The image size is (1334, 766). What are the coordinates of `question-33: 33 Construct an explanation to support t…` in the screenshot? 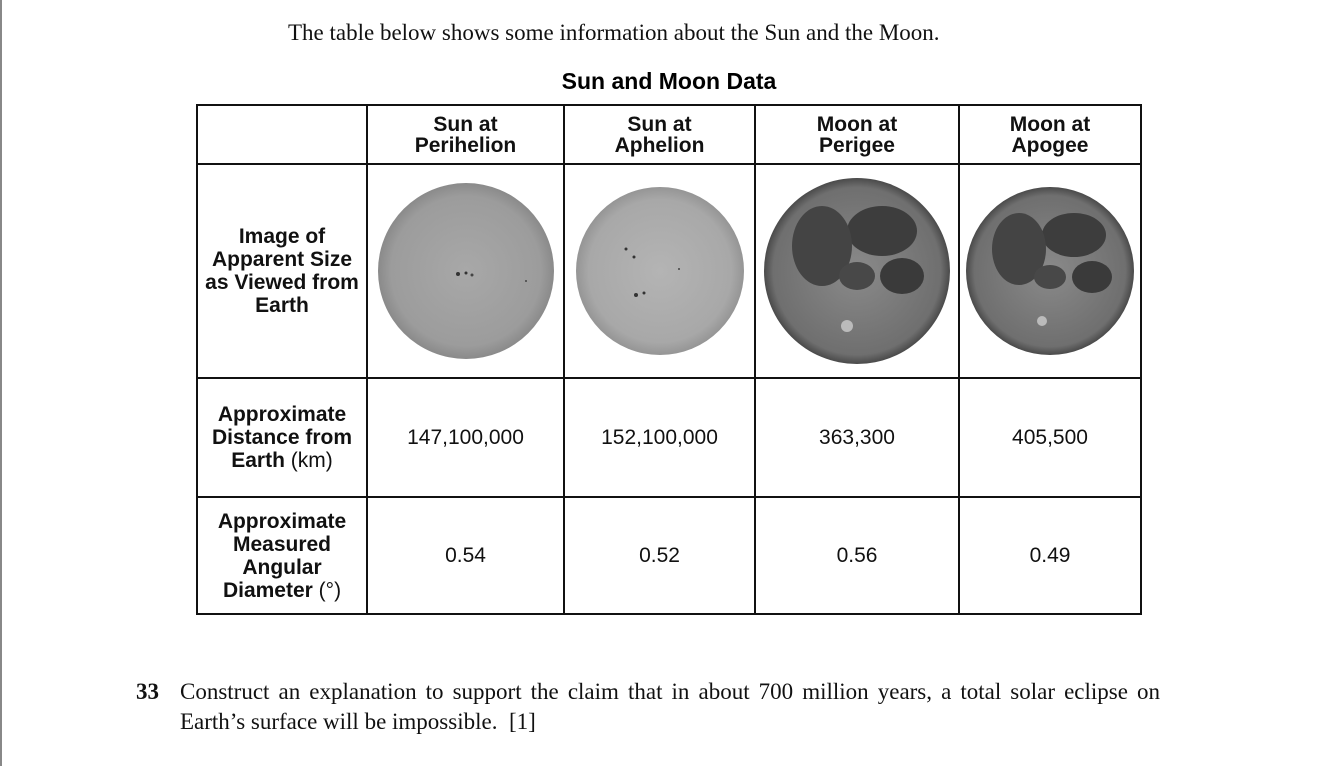 It's located at (651, 705).